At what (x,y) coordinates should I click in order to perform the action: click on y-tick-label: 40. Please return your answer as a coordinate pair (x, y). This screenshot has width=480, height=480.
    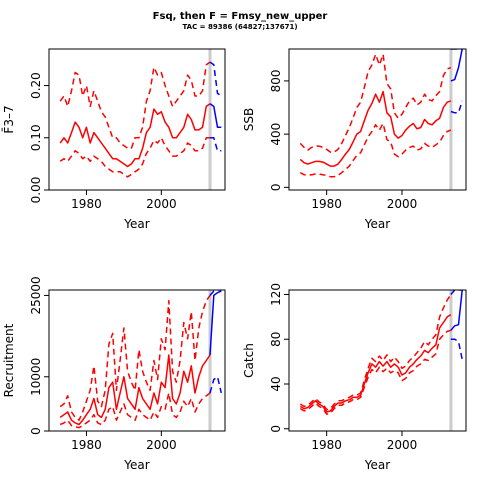
    Looking at the image, I should click on (276, 383).